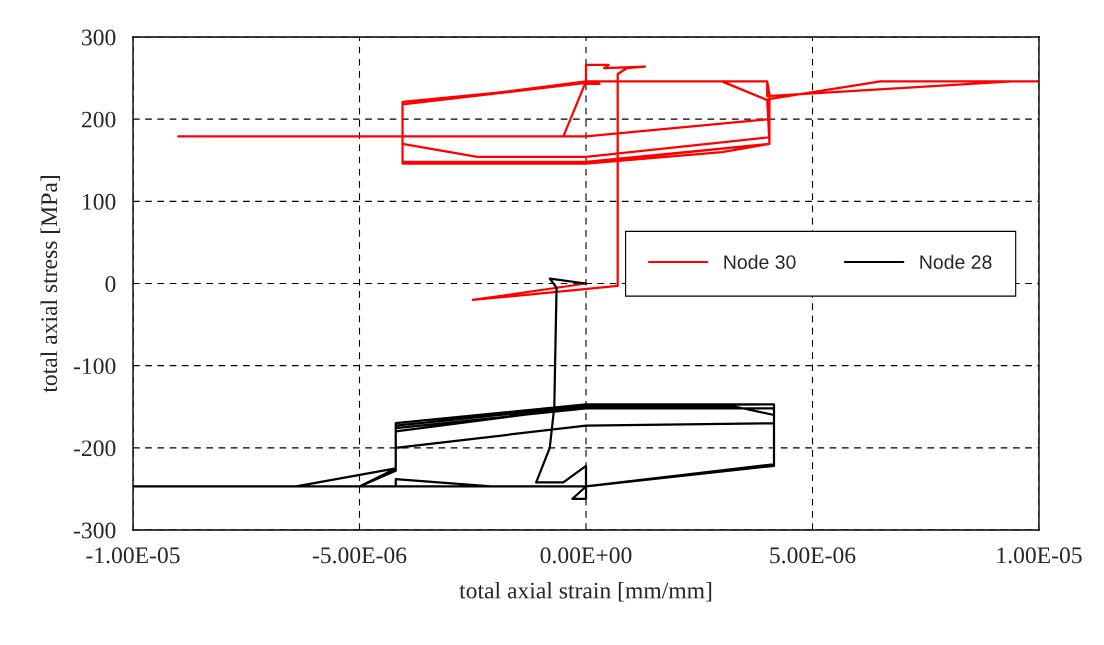 The width and height of the screenshot is (1104, 645). Describe the element at coordinates (1039, 555) in the screenshot. I see `x-tick-label: 1.00E-05` at that location.